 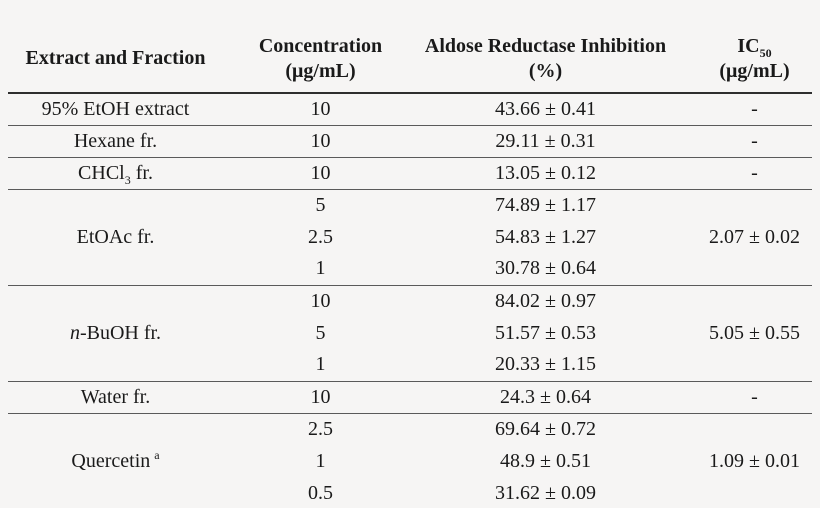 What do you see at coordinates (120, 332) in the screenshot?
I see `nbuoh-rest: -BuOH fr.` at bounding box center [120, 332].